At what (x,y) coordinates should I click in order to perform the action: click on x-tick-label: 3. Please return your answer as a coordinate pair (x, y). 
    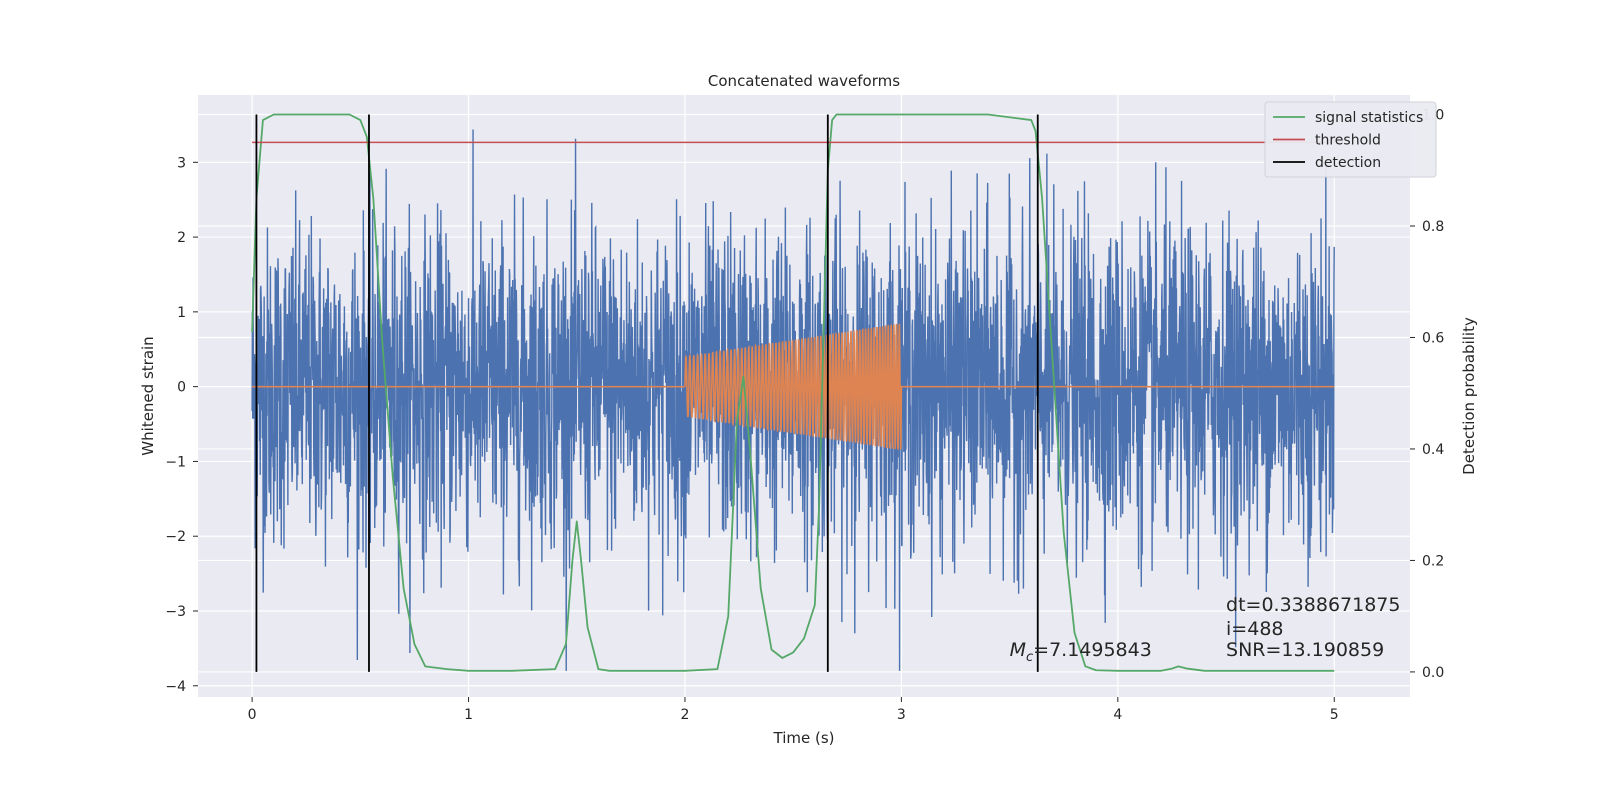
    Looking at the image, I should click on (901, 715).